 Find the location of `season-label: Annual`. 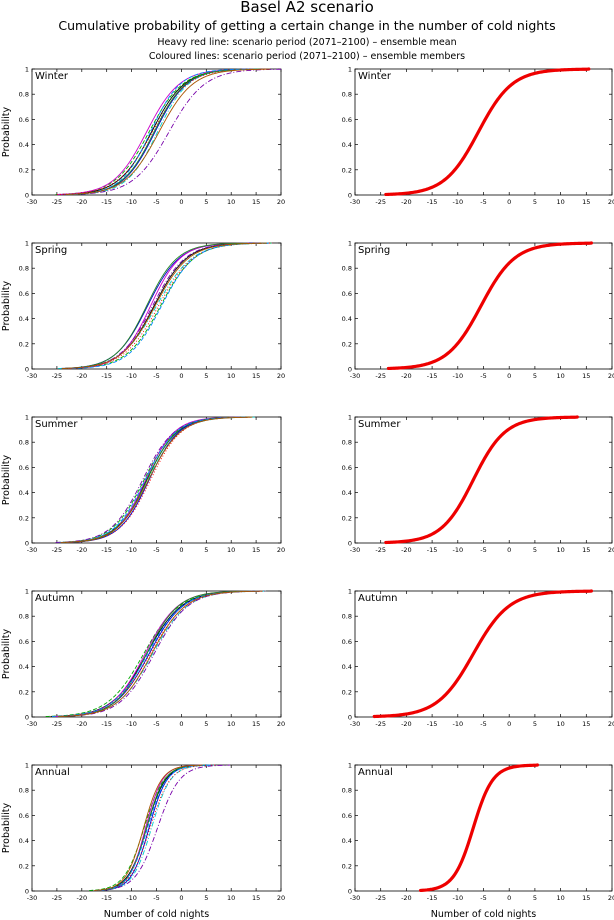

season-label: Annual is located at coordinates (52, 772).